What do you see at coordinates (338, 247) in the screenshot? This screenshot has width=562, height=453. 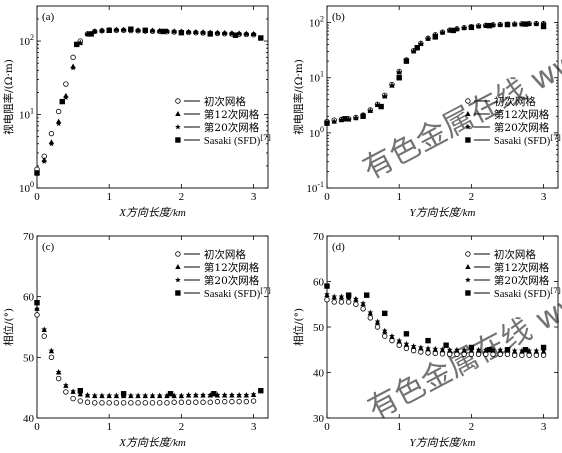 I see `panel-label: (d)` at bounding box center [338, 247].